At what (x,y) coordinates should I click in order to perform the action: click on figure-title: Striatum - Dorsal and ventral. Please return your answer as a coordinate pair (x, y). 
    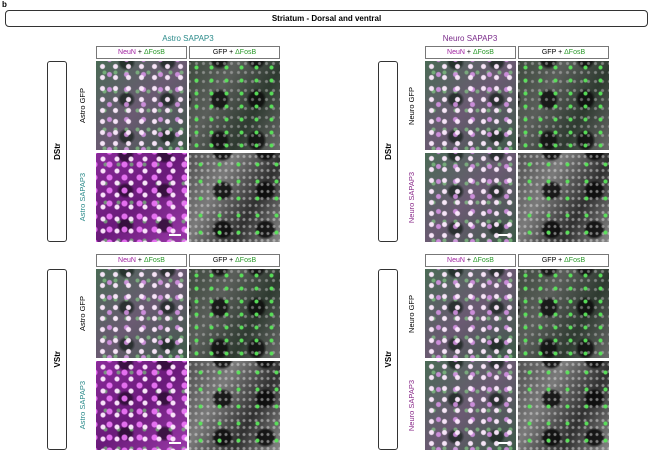
    Looking at the image, I should click on (326, 18).